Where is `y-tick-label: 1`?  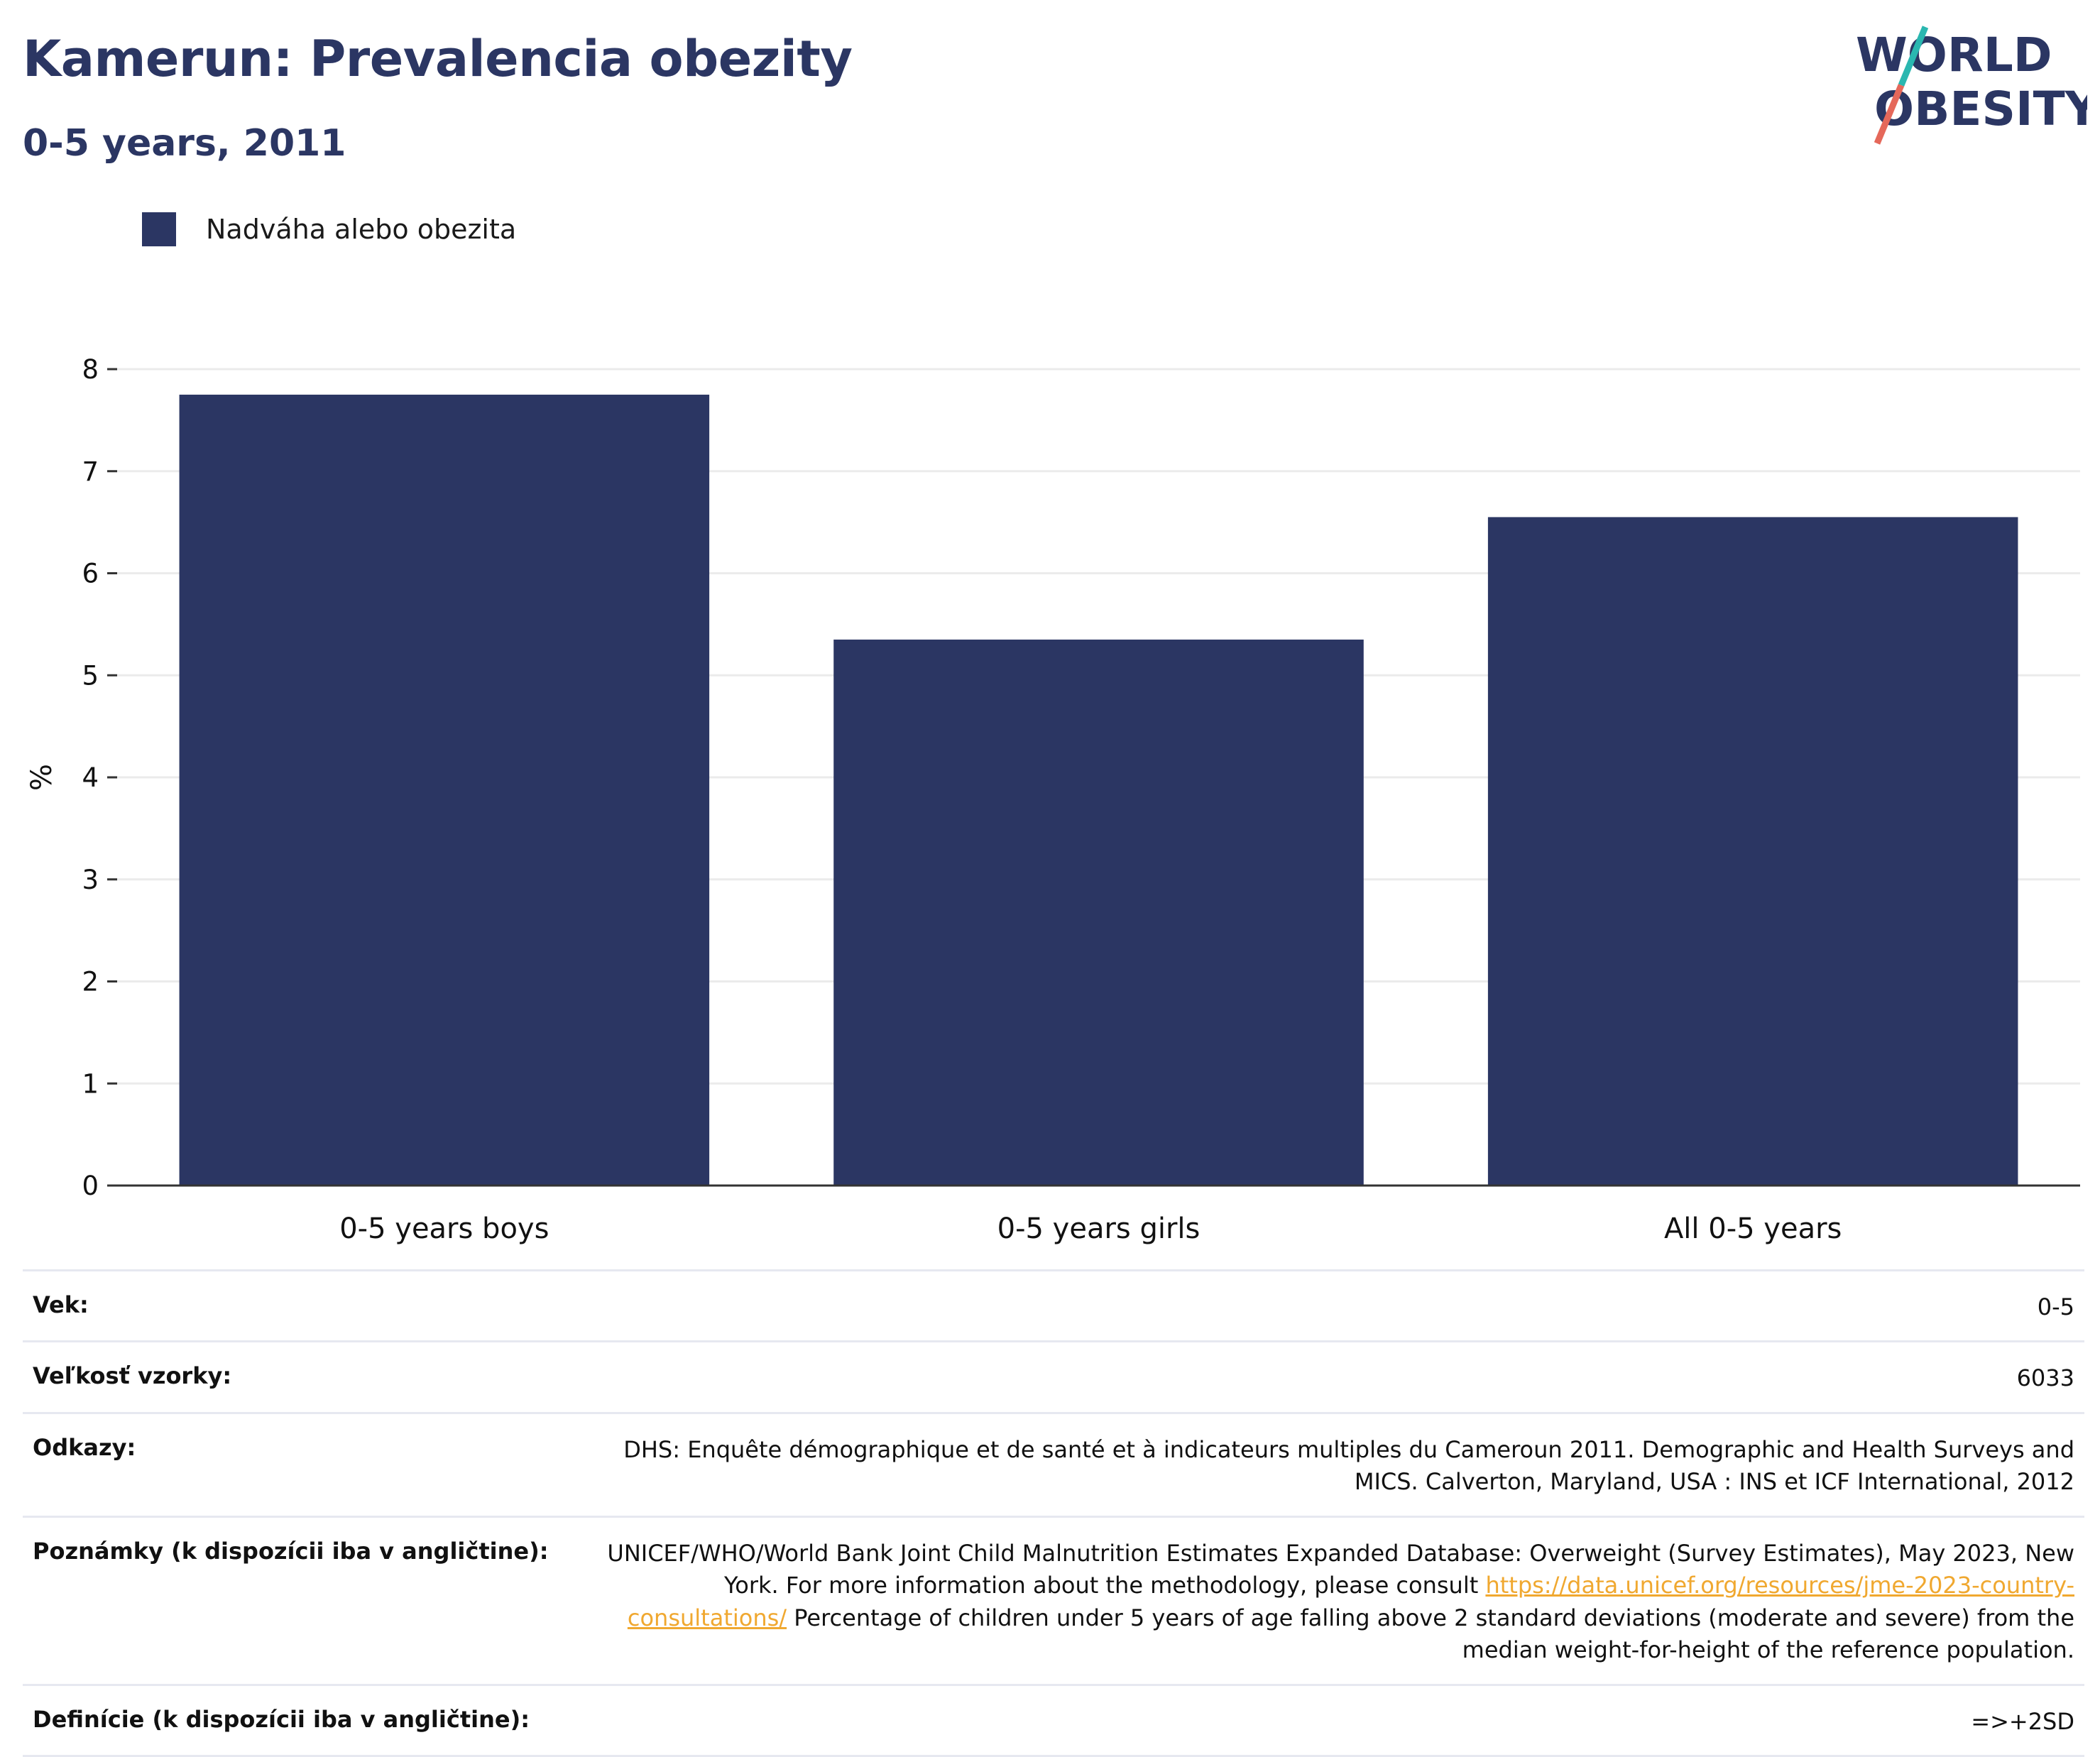
y-tick-label: 1 is located at coordinates (90, 1083).